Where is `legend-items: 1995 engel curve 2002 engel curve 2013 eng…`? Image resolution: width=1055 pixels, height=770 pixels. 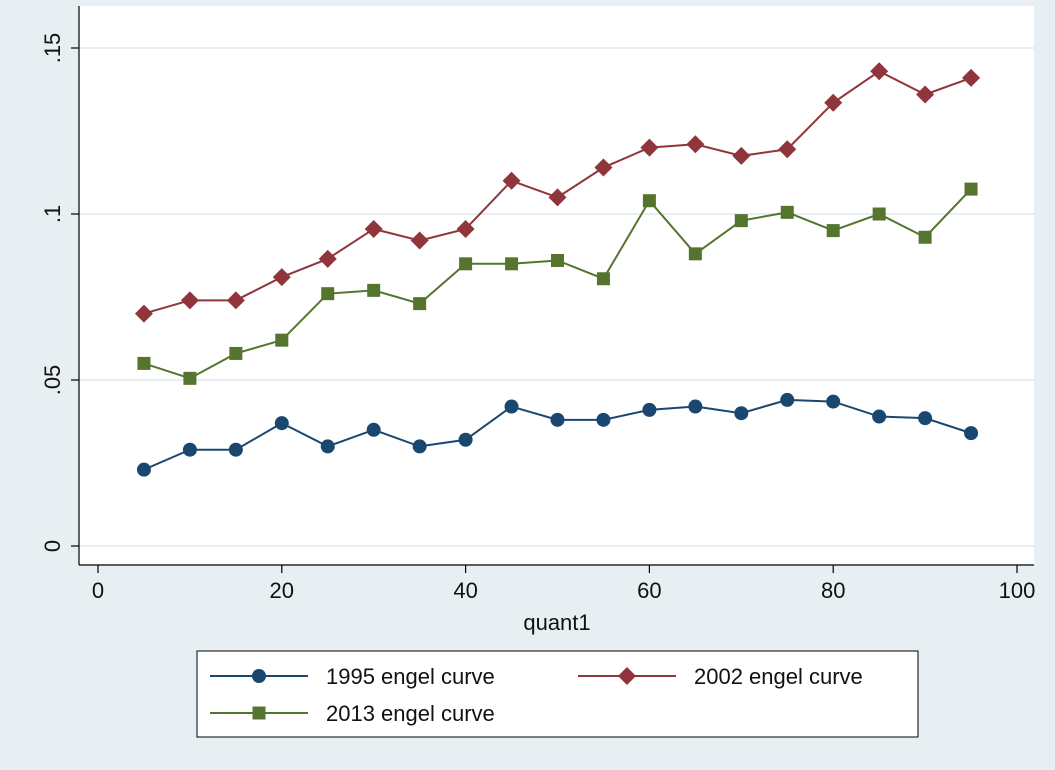
legend-items: 1995 engel curve 2002 engel curve 2013 eng… is located at coordinates (536, 695).